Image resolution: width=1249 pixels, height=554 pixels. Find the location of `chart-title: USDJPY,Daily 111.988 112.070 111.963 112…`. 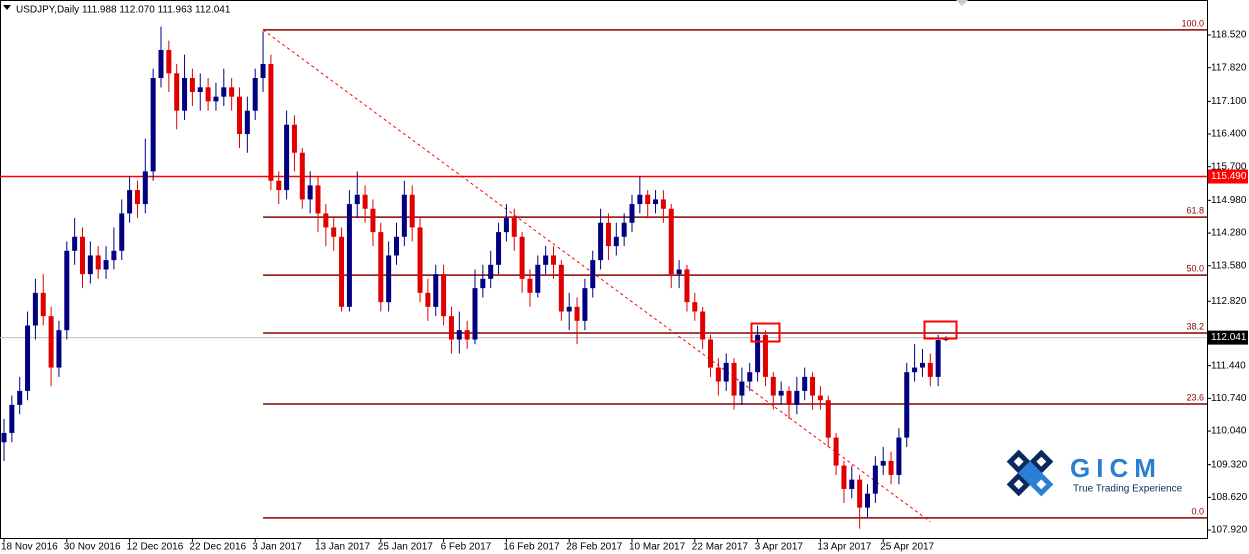

chart-title: USDJPY,Daily 111.988 112.070 111.963 112… is located at coordinates (123, 10).